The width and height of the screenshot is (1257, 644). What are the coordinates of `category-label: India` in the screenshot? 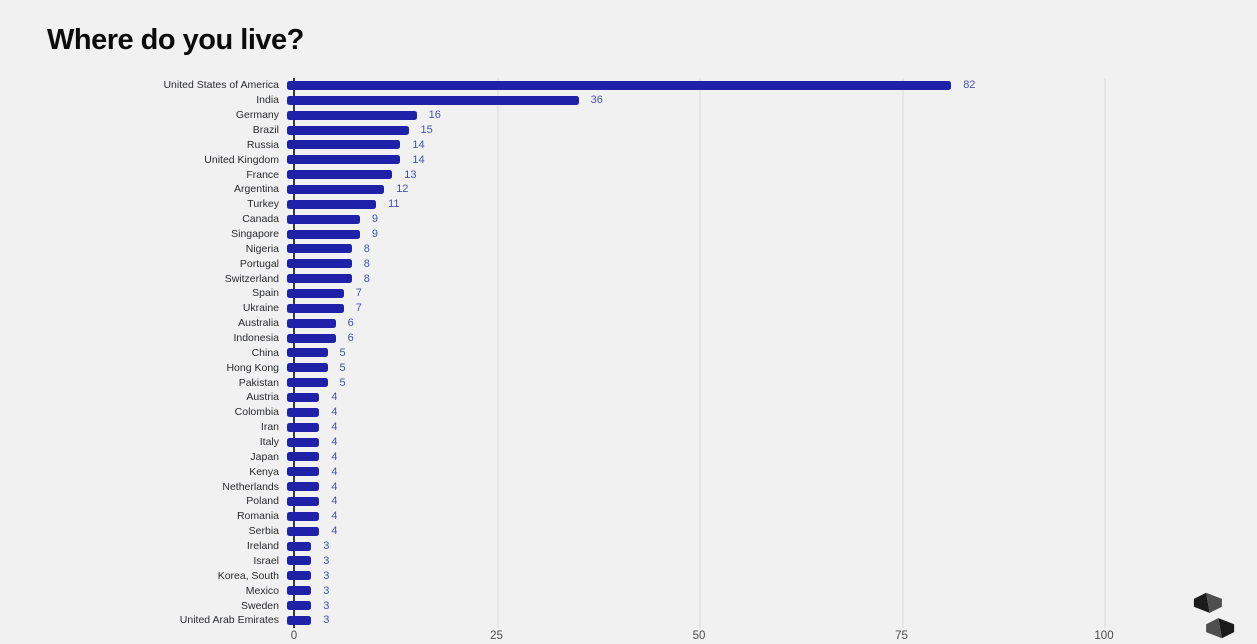 It's located at (267, 100).